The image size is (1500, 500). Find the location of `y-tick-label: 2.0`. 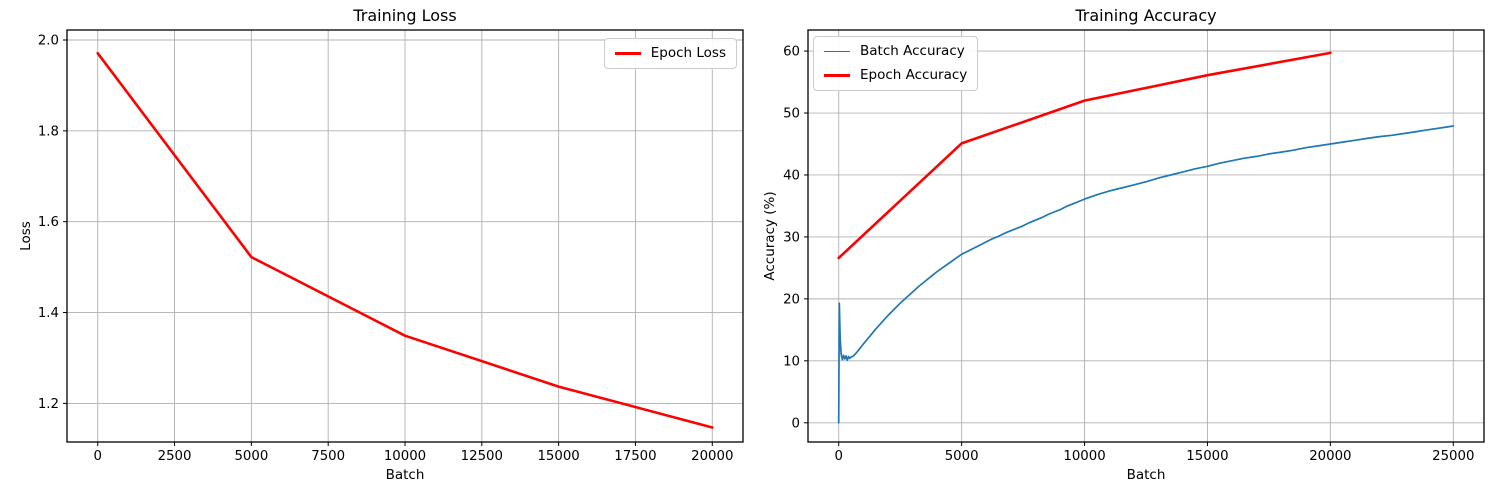

y-tick-label: 2.0 is located at coordinates (48, 40).